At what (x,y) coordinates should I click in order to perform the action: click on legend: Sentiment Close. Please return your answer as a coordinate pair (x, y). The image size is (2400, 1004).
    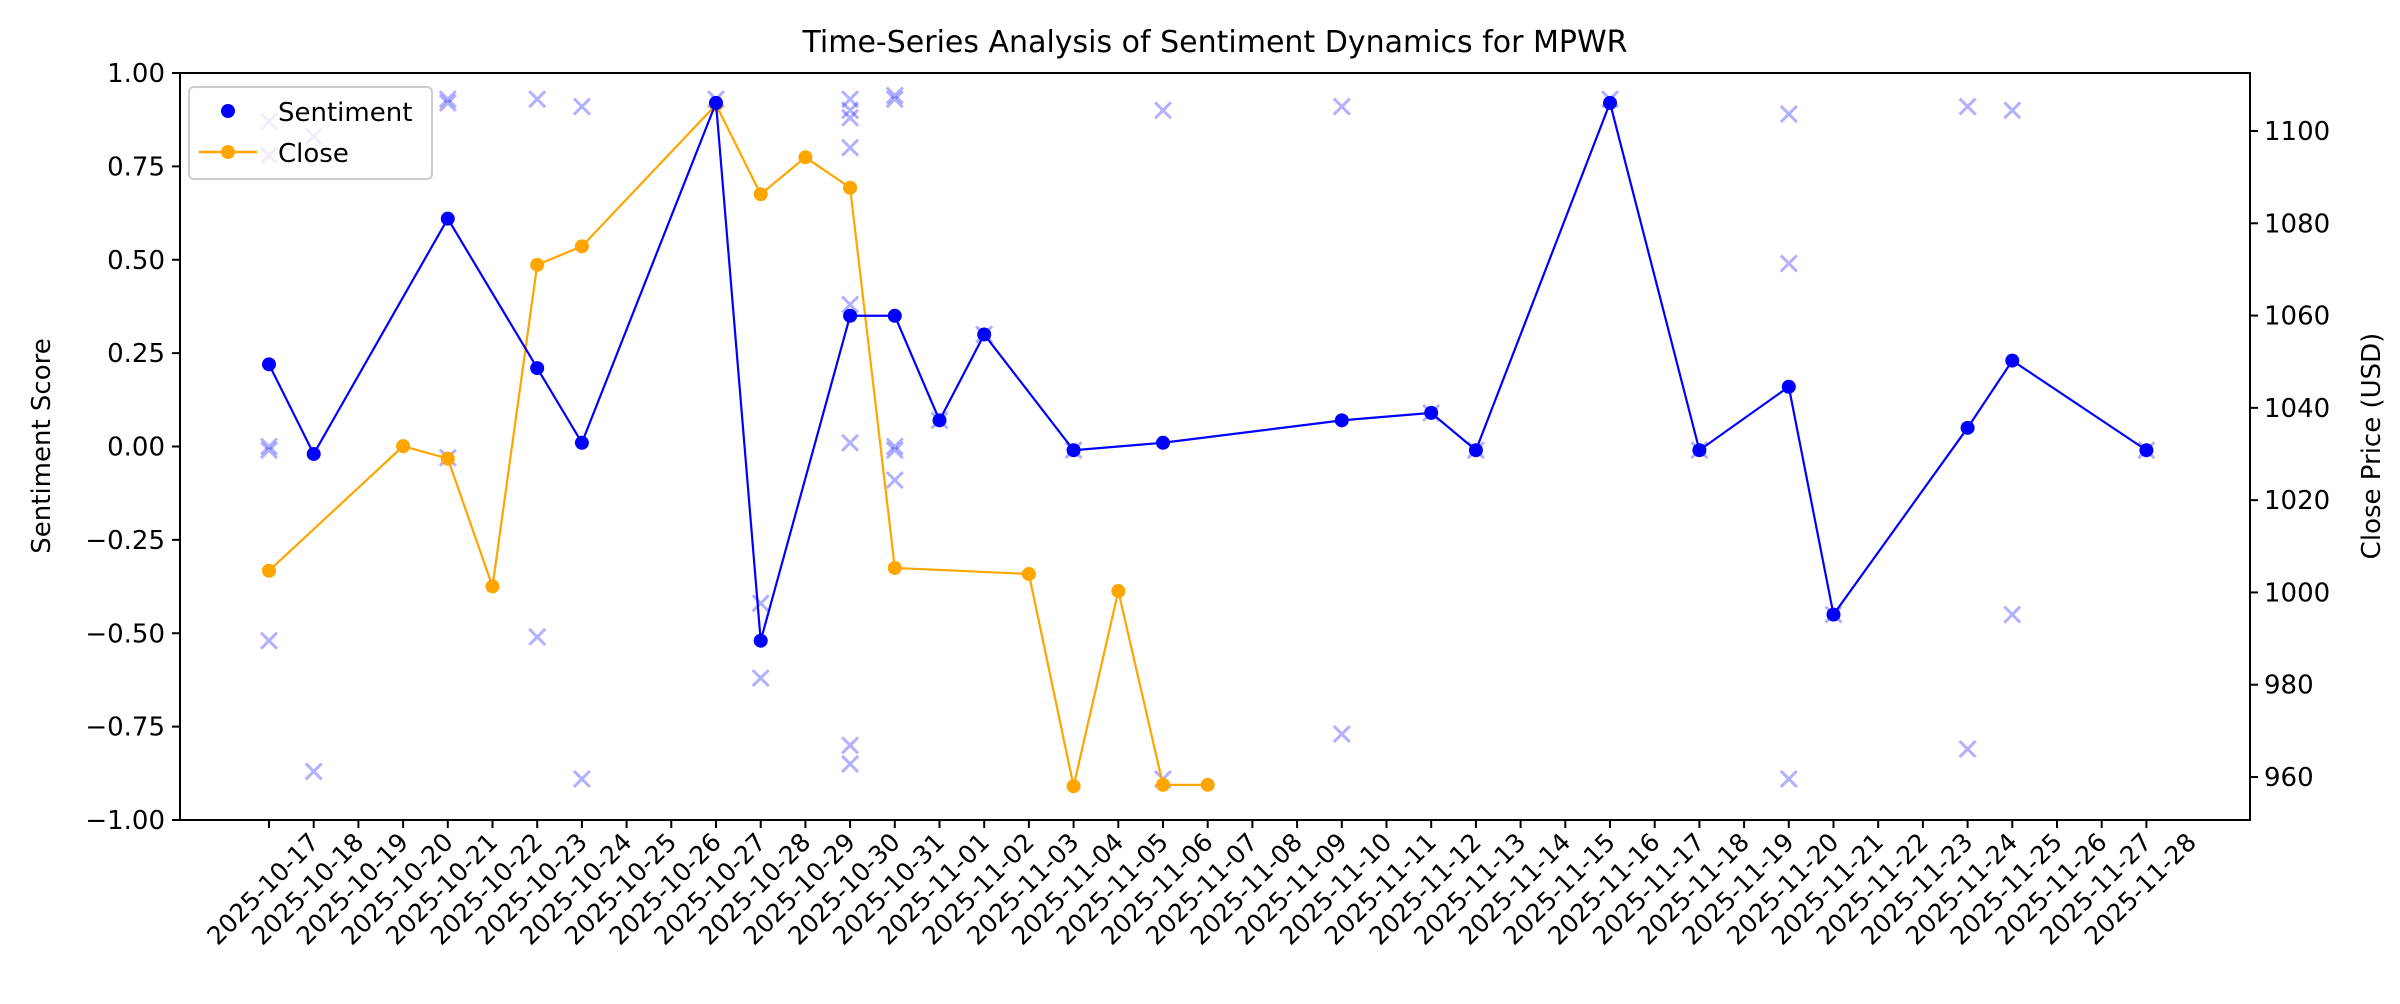
    Looking at the image, I should click on (310, 133).